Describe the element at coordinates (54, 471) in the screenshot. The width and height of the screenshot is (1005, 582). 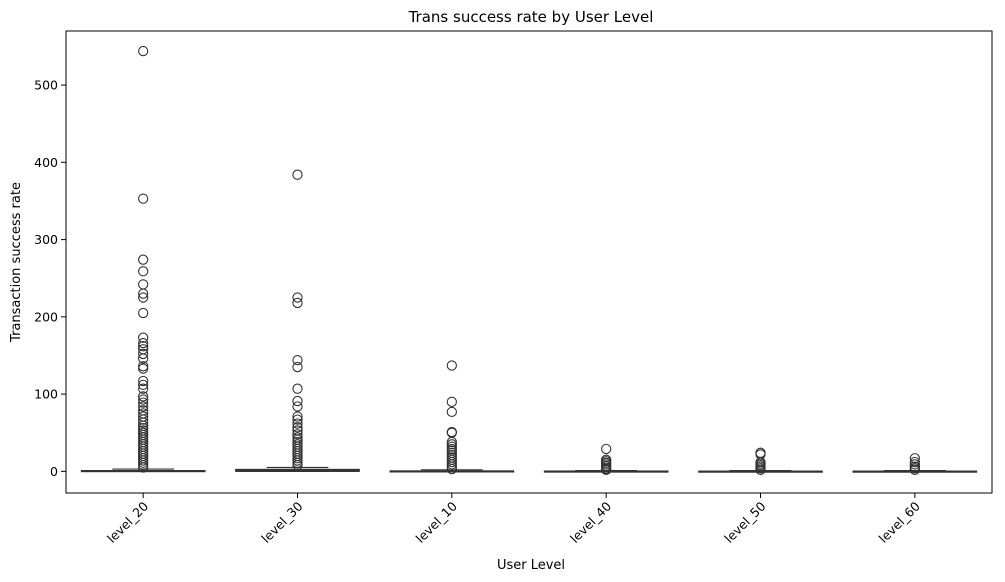
I see `y-tick-label: 0` at that location.